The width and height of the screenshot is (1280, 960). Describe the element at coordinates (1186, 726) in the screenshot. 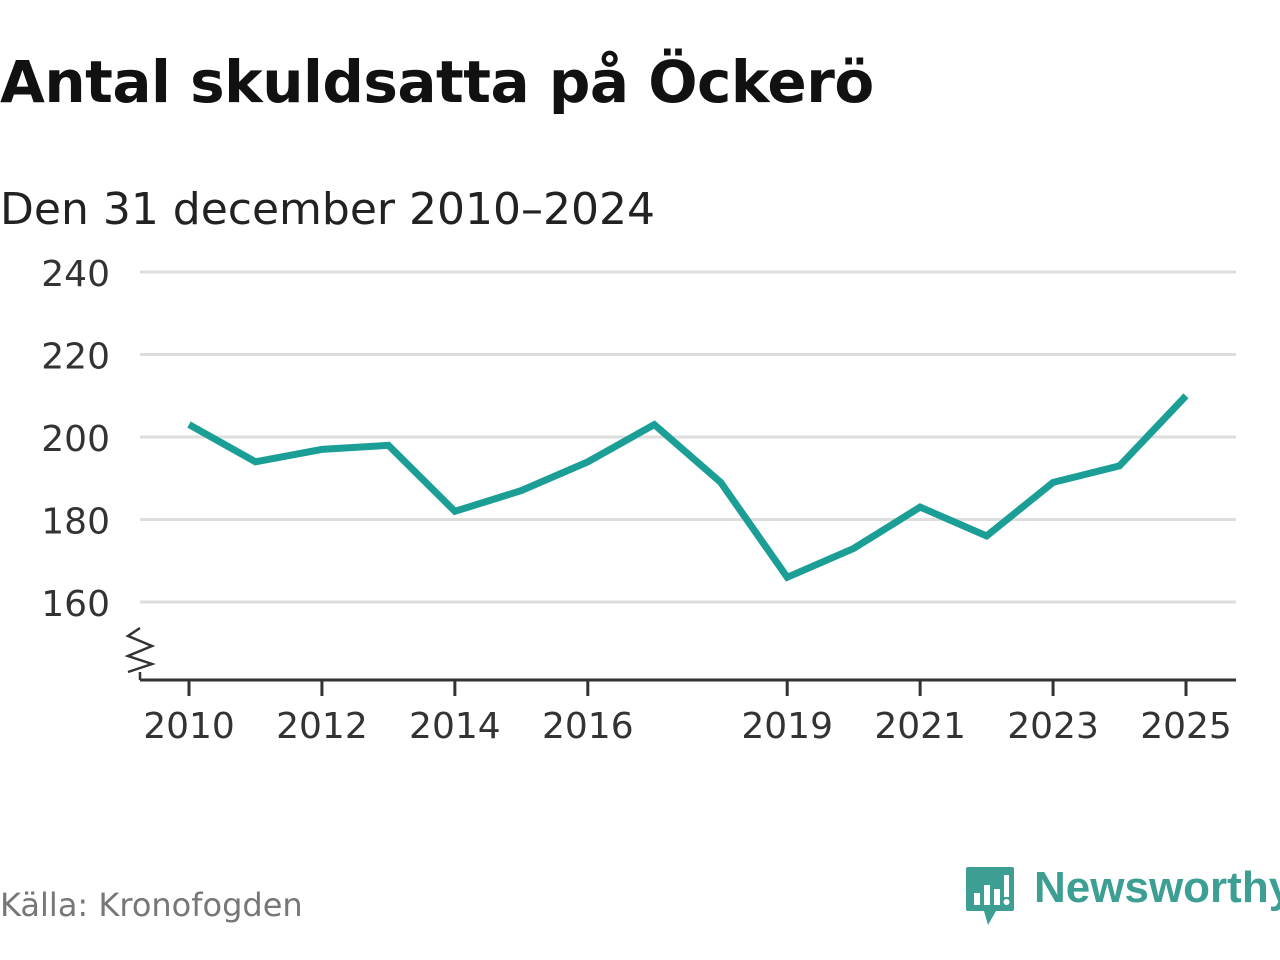

I see `x-tick-label: 2025` at that location.